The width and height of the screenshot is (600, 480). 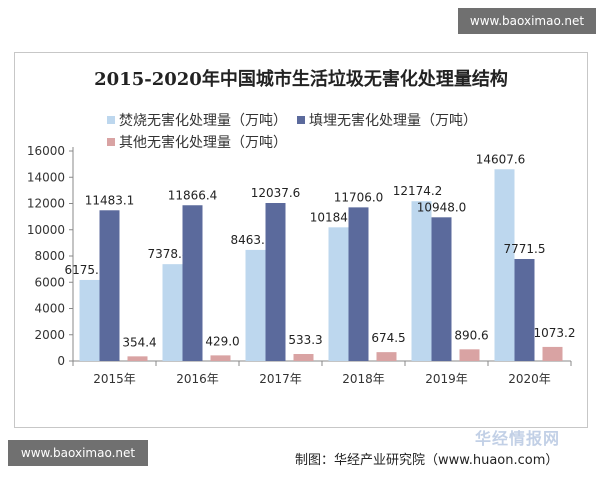 What do you see at coordinates (49, 335) in the screenshot?
I see `y-tick-label: 2000` at bounding box center [49, 335].